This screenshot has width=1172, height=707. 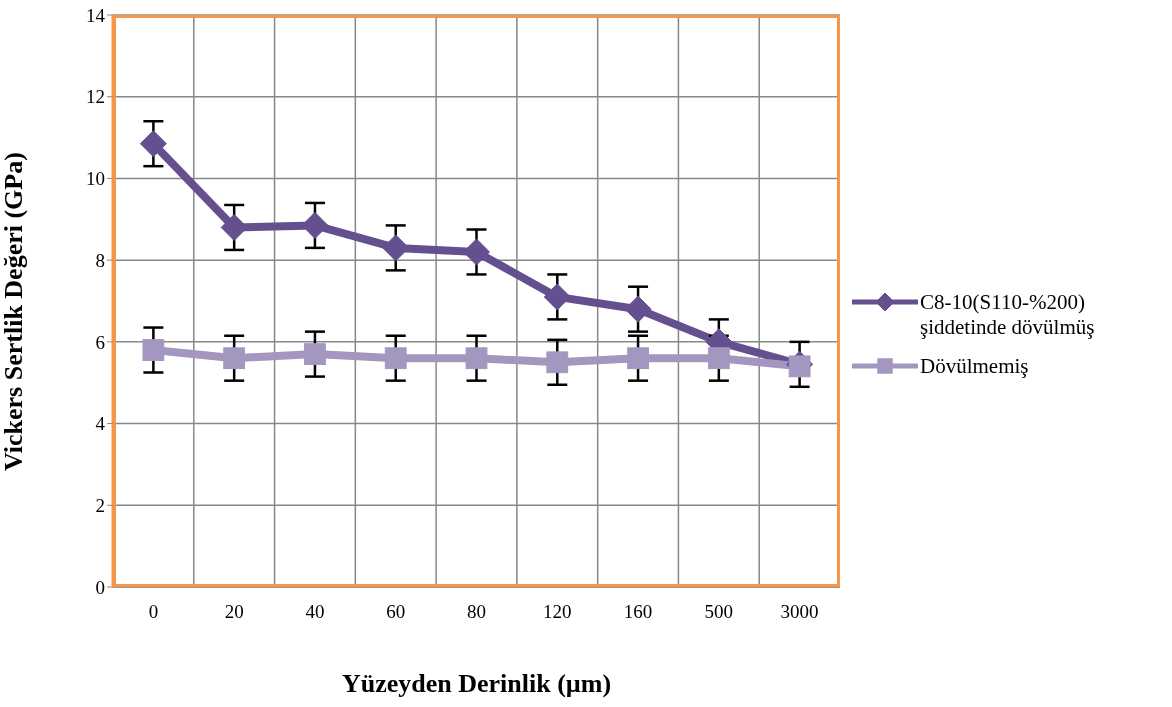 What do you see at coordinates (96, 15) in the screenshot?
I see `y-tick-label: 14` at bounding box center [96, 15].